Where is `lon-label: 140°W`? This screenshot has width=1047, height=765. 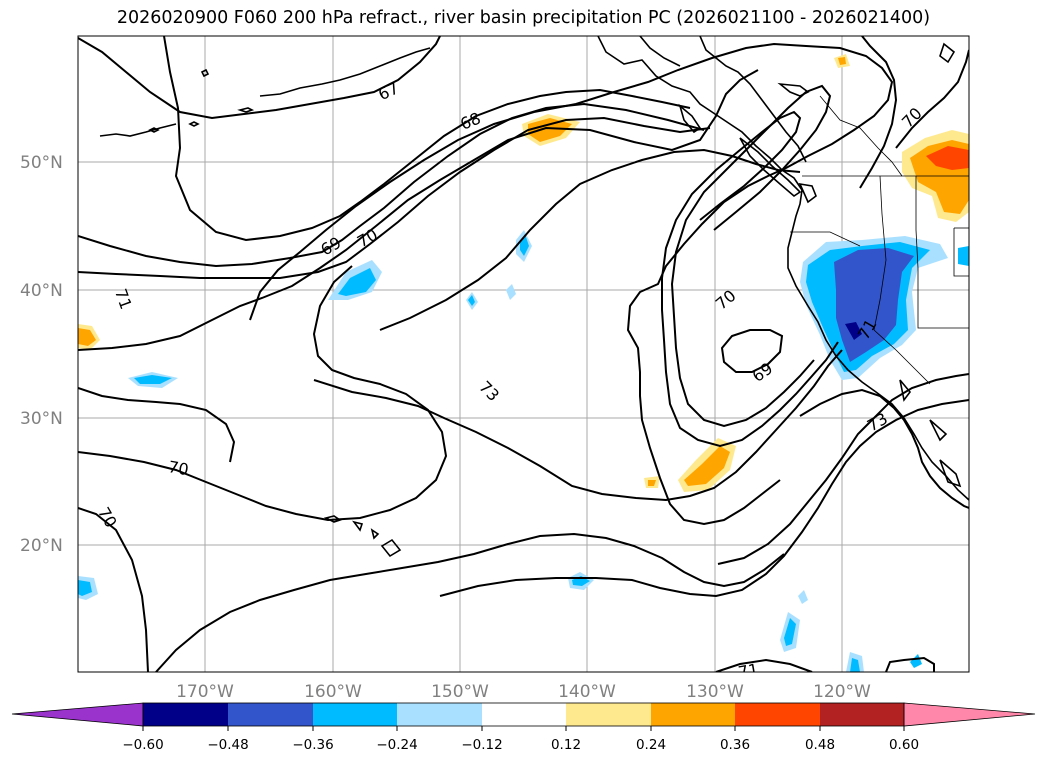
lon-label: 140°W is located at coordinates (587, 692).